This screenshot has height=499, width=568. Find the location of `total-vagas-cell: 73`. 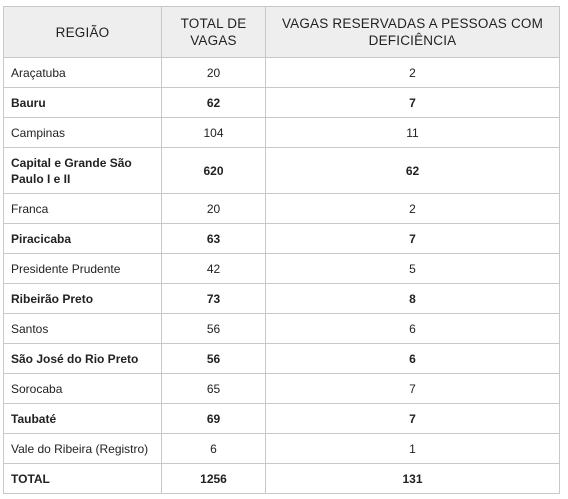

total-vagas-cell: 73 is located at coordinates (213, 298).